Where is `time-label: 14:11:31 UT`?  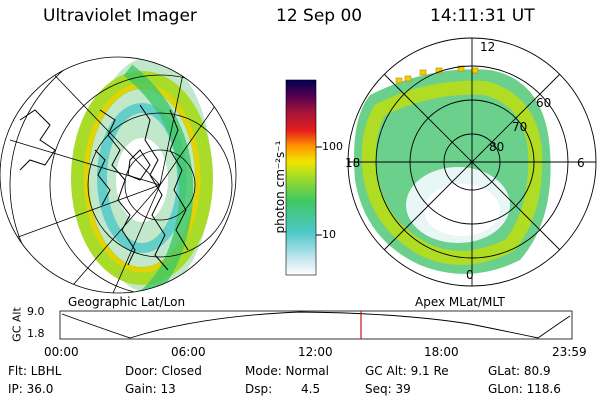 time-label: 14:11:31 UT is located at coordinates (482, 16).